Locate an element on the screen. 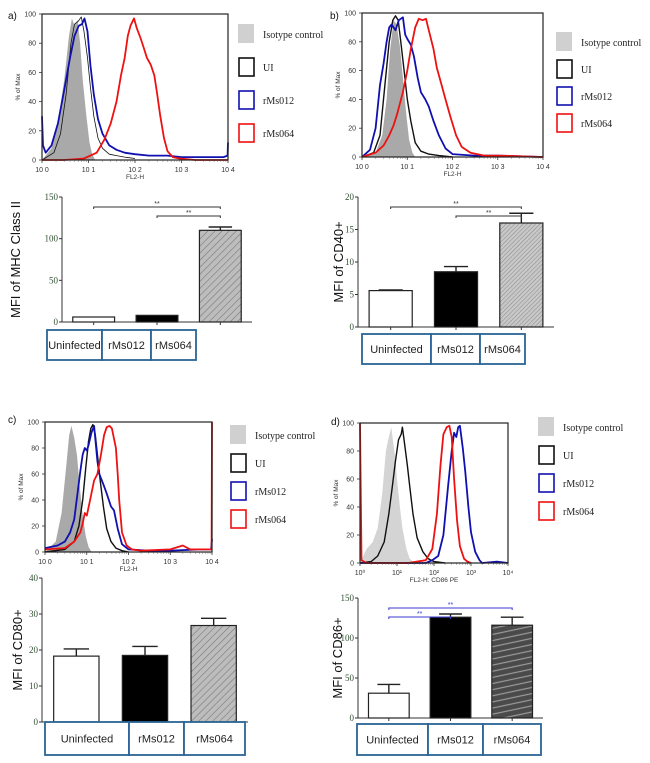 Image resolution: width=650 pixels, height=763 pixels. x-tick-label: 10 0 is located at coordinates (362, 167).